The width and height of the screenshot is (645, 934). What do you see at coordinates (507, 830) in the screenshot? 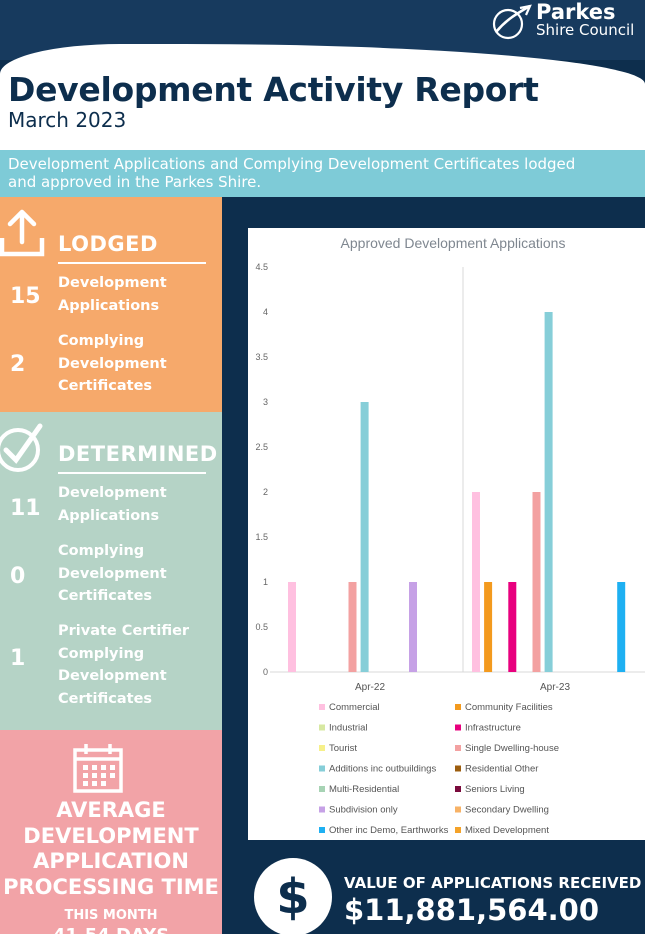
I see `legend-label: Mixed Development` at bounding box center [507, 830].